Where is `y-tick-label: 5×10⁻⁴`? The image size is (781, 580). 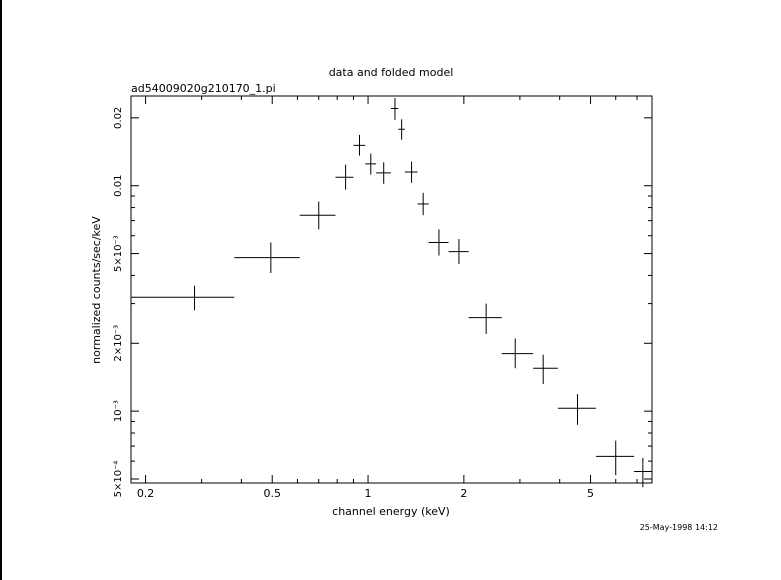
y-tick-label: 5×10⁻⁴ is located at coordinates (118, 479).